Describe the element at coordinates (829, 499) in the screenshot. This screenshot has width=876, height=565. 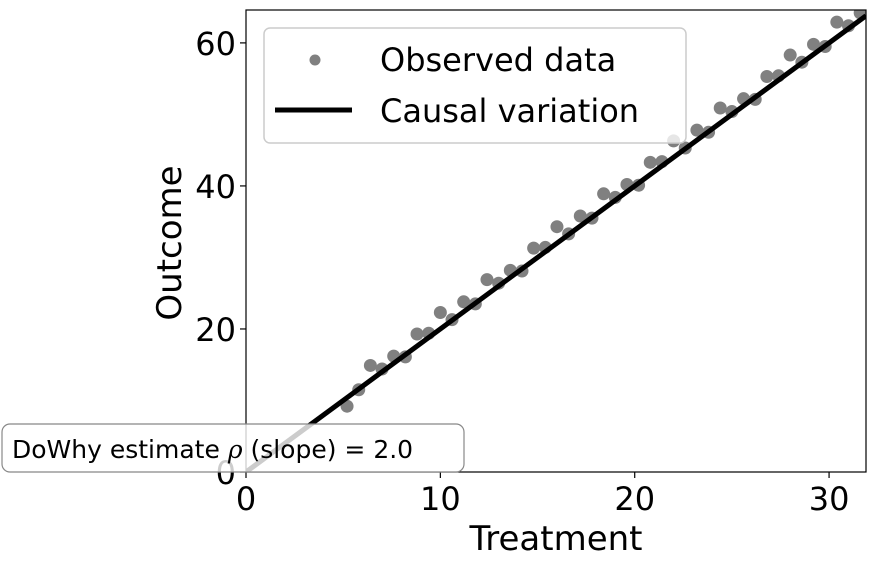
I see `x-tick-label: 30` at that location.